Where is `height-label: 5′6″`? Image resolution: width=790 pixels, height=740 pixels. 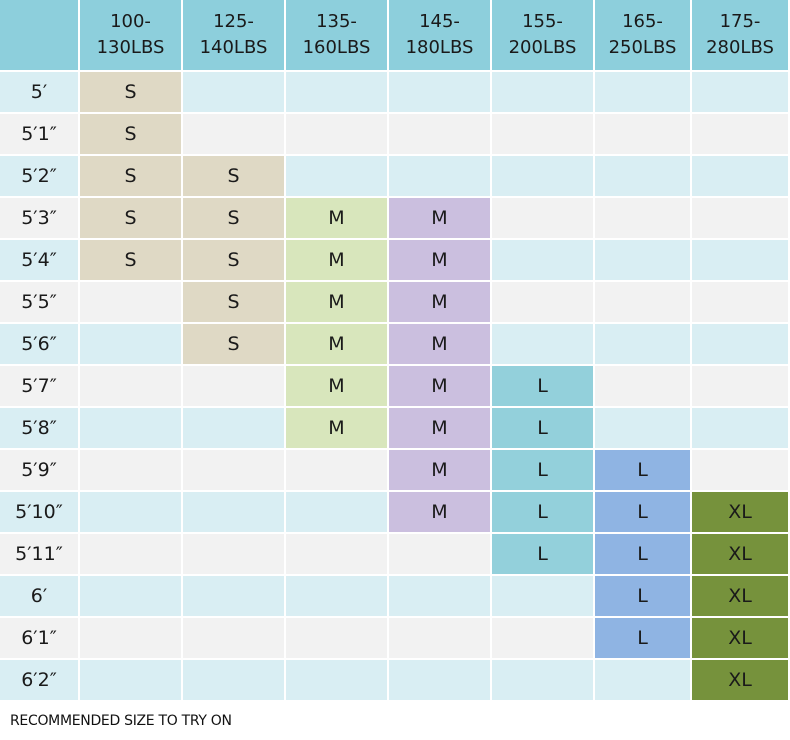
height-label: 5′6″ is located at coordinates (39, 344).